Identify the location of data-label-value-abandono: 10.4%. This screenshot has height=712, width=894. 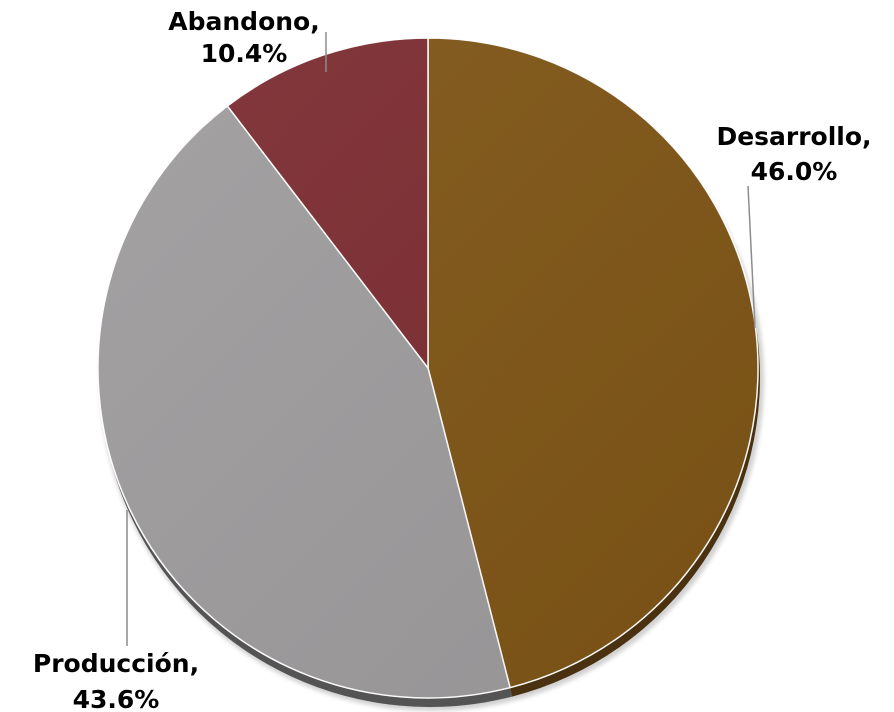
(244, 53).